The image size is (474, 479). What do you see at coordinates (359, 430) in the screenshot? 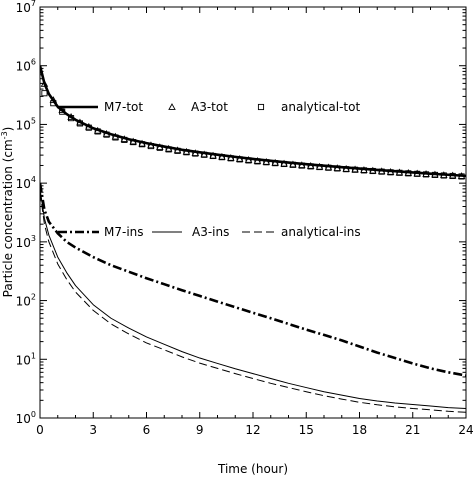
I see `x-tick-label: 18` at bounding box center [359, 430].